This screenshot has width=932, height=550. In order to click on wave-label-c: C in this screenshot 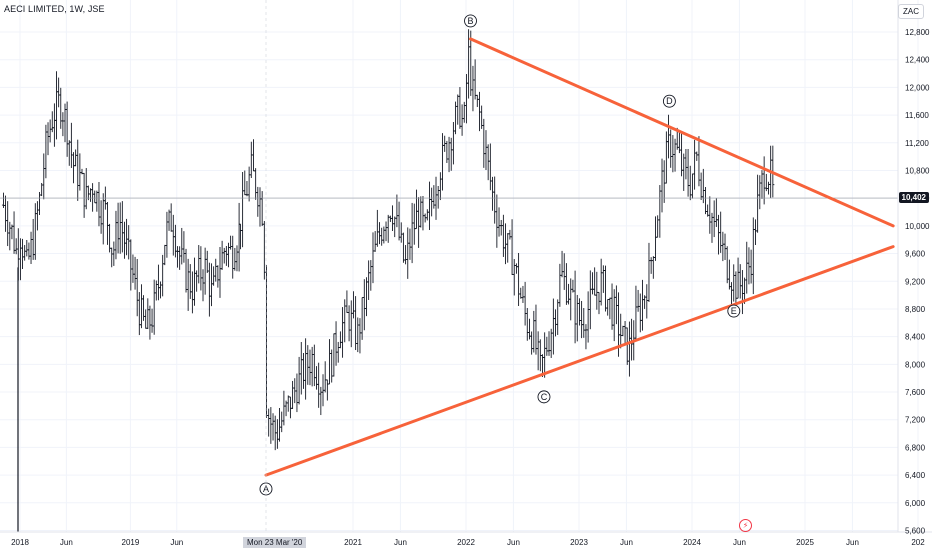, I will do `click(544, 397)`.